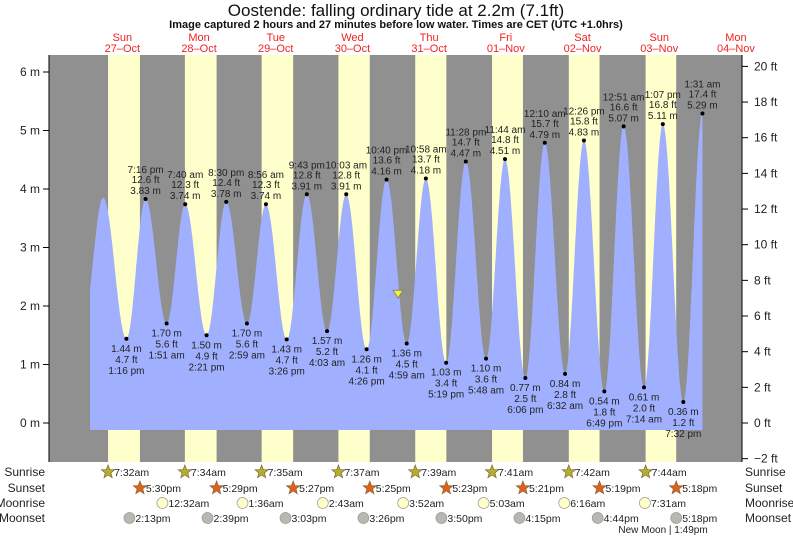  What do you see at coordinates (659, 49) in the screenshot?
I see `date-label: 03–Nov` at bounding box center [659, 49].